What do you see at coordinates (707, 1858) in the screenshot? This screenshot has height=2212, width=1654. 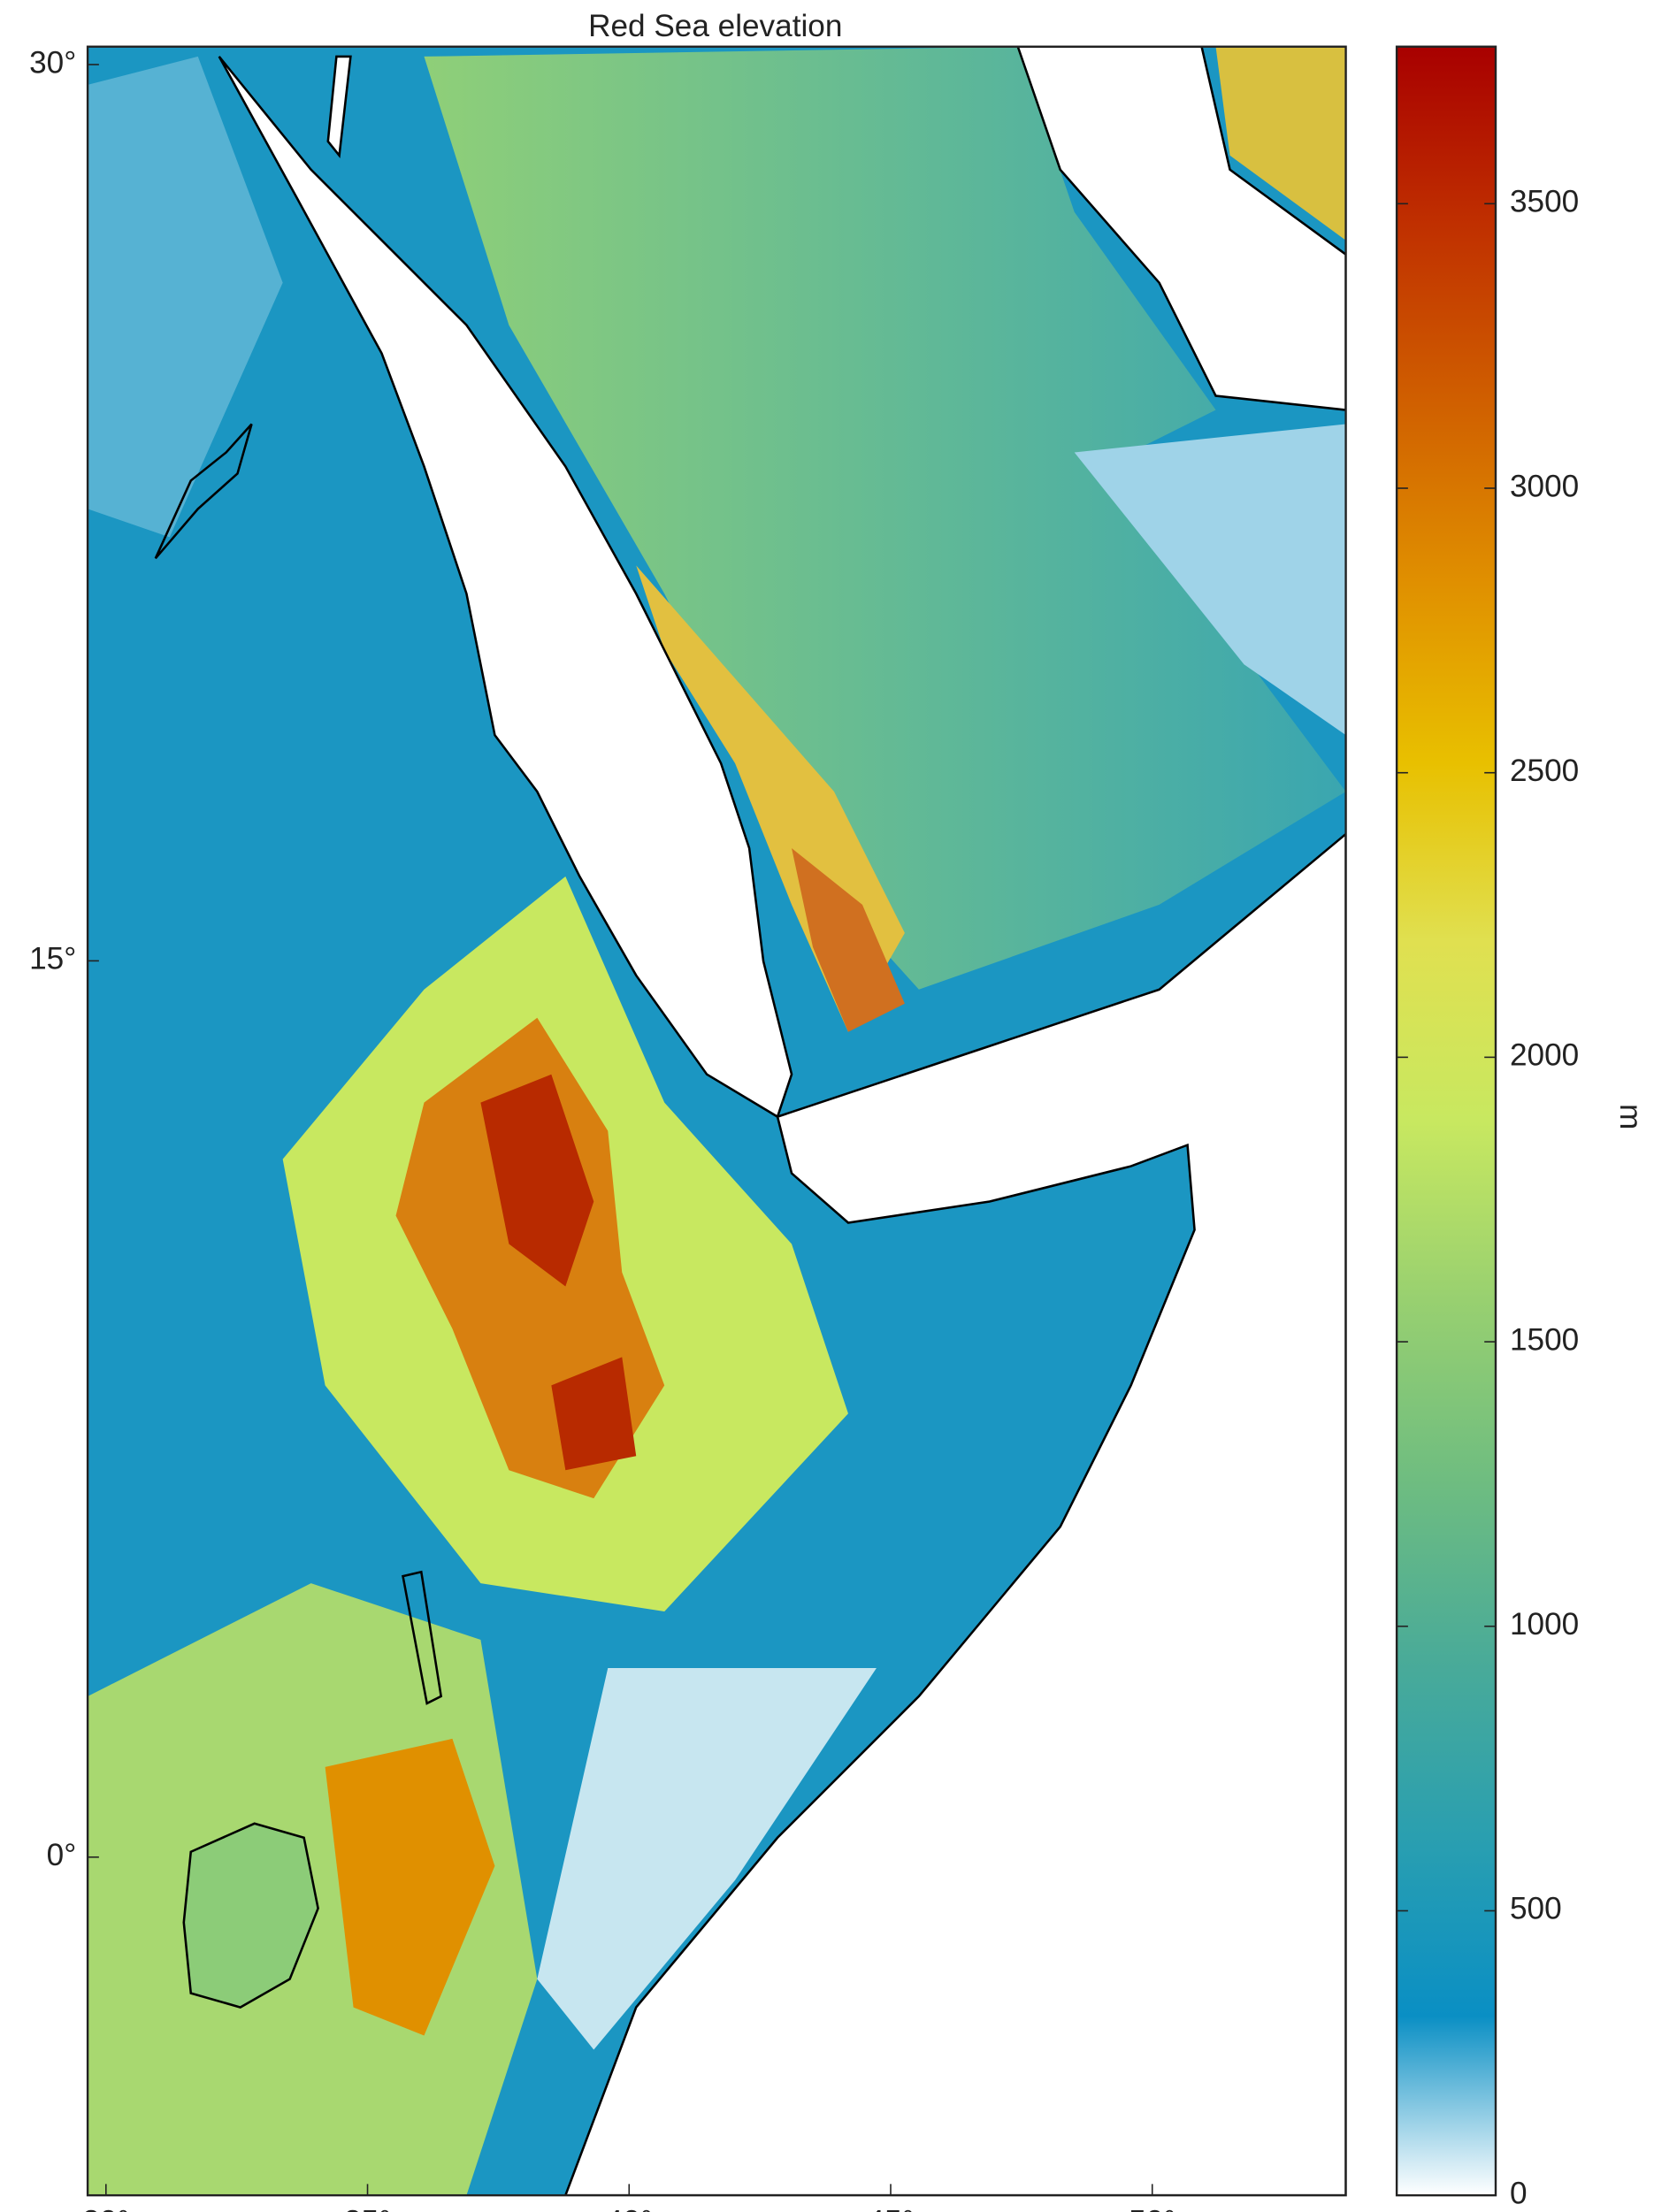 I see `terrain-coastal-lowland` at bounding box center [707, 1858].